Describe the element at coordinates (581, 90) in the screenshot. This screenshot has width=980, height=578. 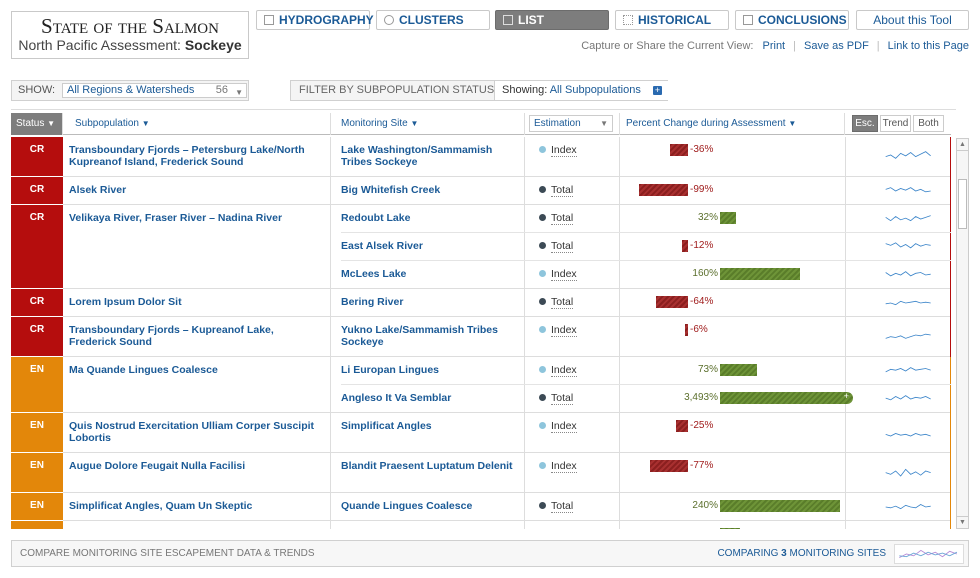
I see `status-filter-select: Showing: All Subpopulations +` at that location.